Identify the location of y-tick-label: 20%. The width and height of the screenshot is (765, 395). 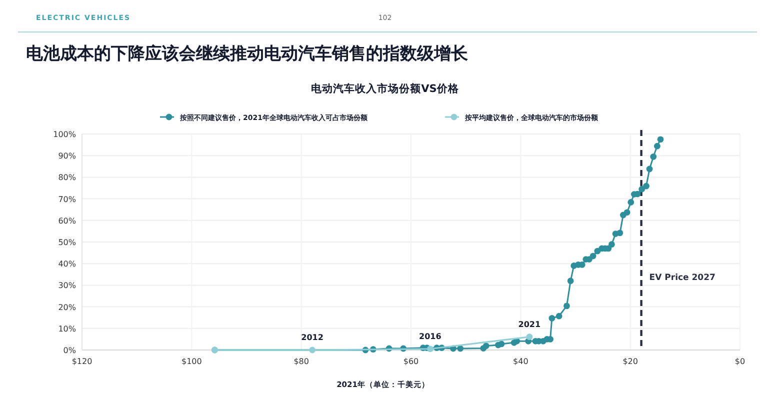
(67, 307).